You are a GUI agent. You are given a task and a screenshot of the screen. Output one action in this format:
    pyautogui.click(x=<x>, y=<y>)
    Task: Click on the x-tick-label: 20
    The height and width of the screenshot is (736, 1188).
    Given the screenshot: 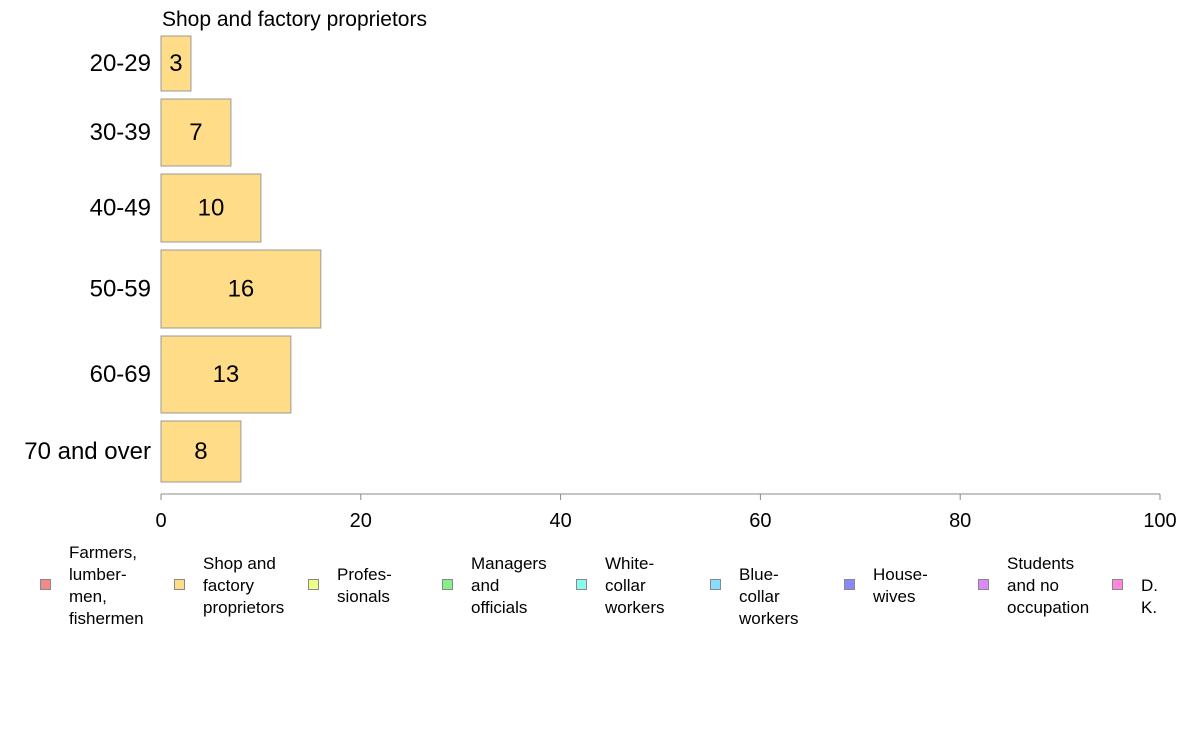 What is the action you would take?
    pyautogui.click(x=361, y=521)
    